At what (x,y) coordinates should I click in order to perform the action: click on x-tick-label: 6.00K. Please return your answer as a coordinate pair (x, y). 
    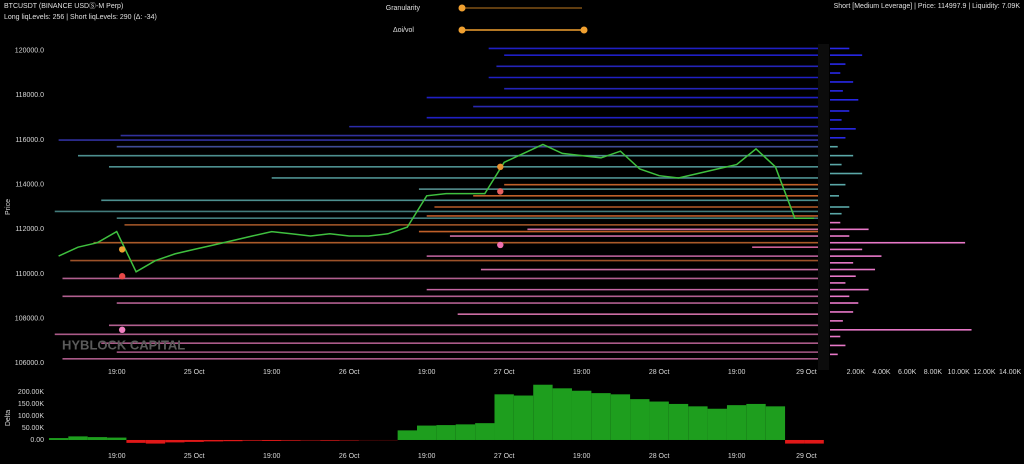
    Looking at the image, I should click on (907, 372).